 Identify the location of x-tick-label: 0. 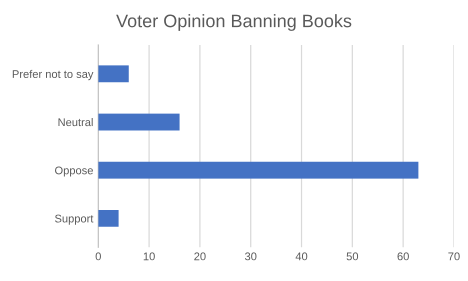
(98, 256).